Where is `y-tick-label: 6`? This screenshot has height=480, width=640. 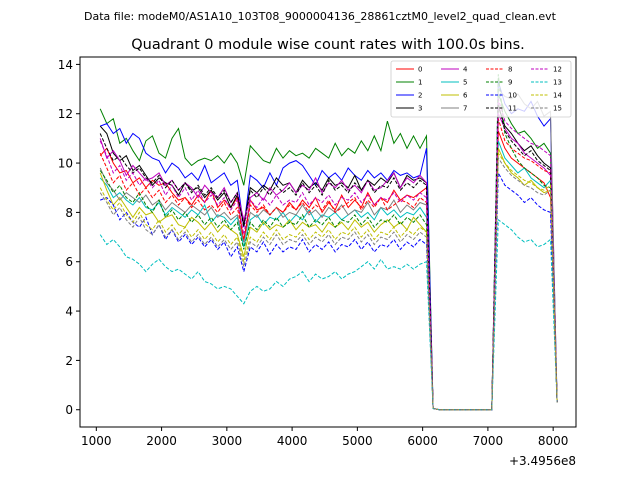 y-tick-label: 6 is located at coordinates (69, 262).